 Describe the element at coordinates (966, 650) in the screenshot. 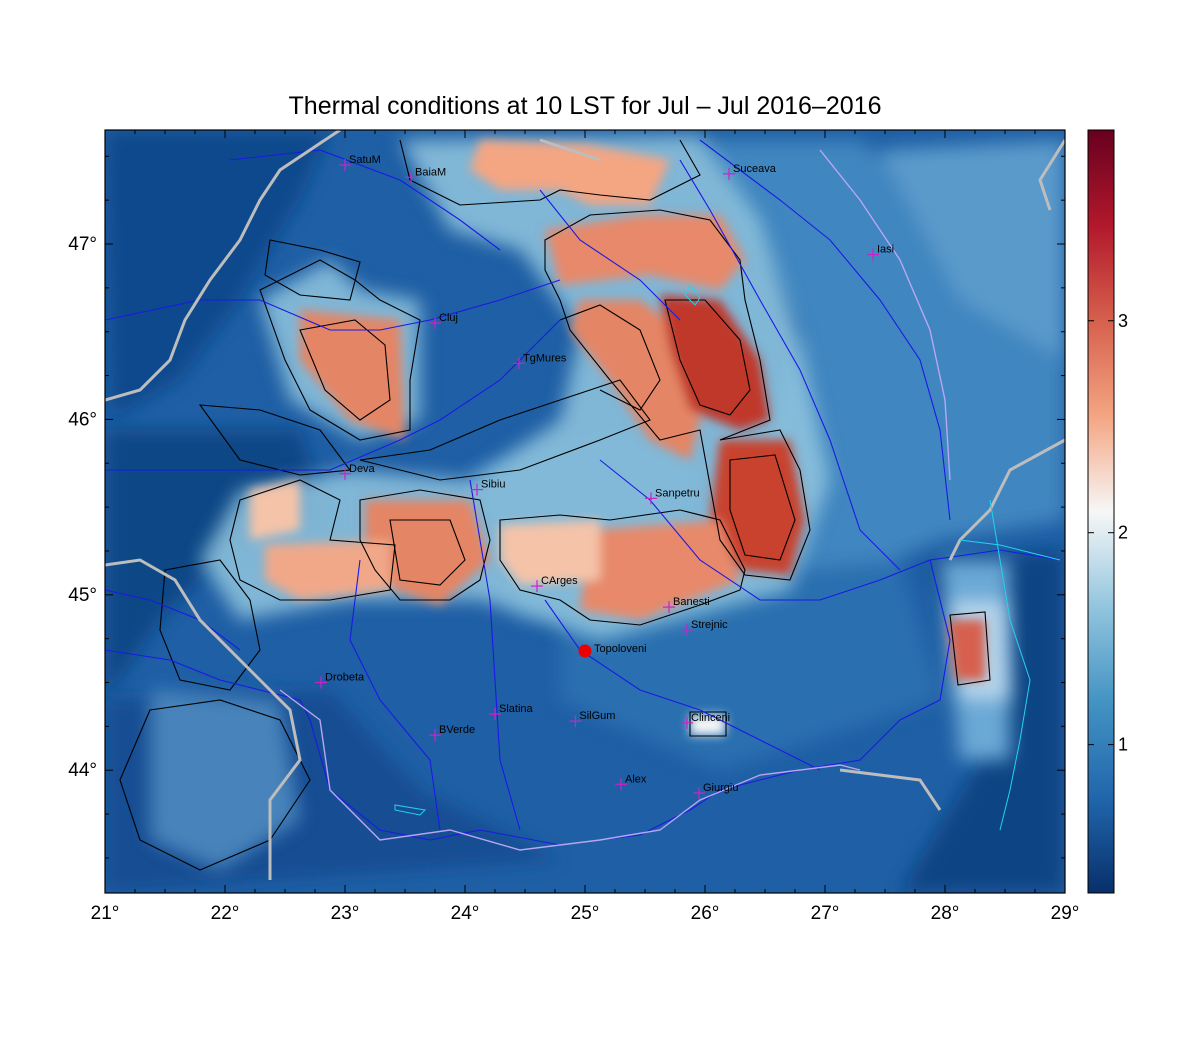

I see `hot-macin` at that location.